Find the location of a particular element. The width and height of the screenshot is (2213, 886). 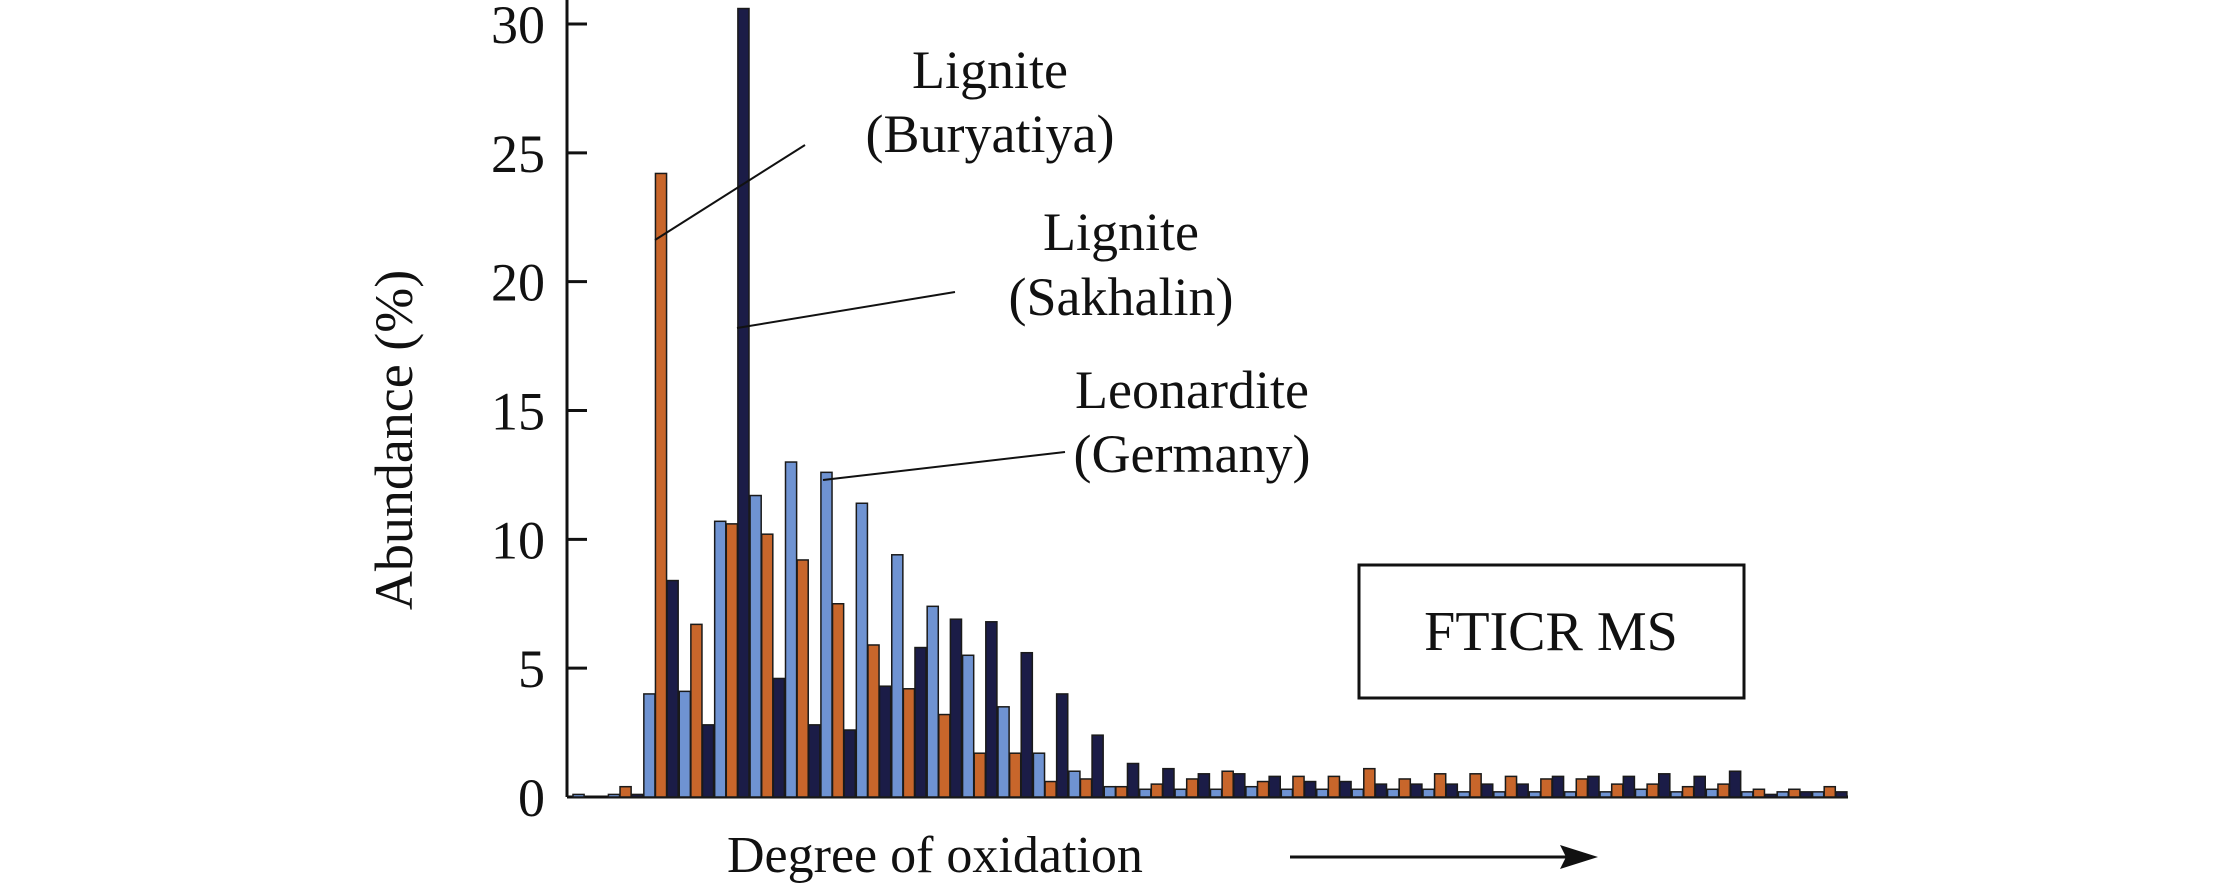

y-tick-label: 0 is located at coordinates (531, 798).